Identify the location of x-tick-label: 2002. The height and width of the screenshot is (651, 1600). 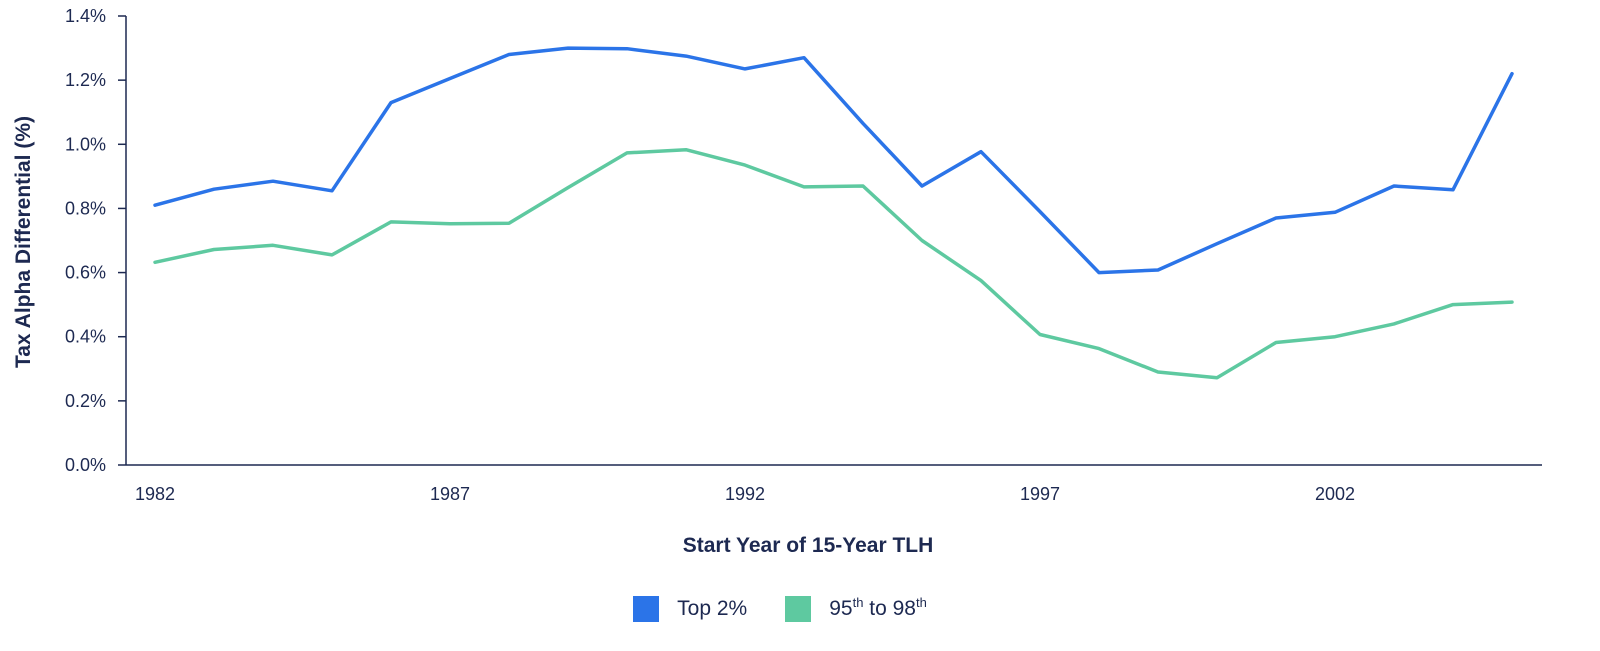
(1335, 494).